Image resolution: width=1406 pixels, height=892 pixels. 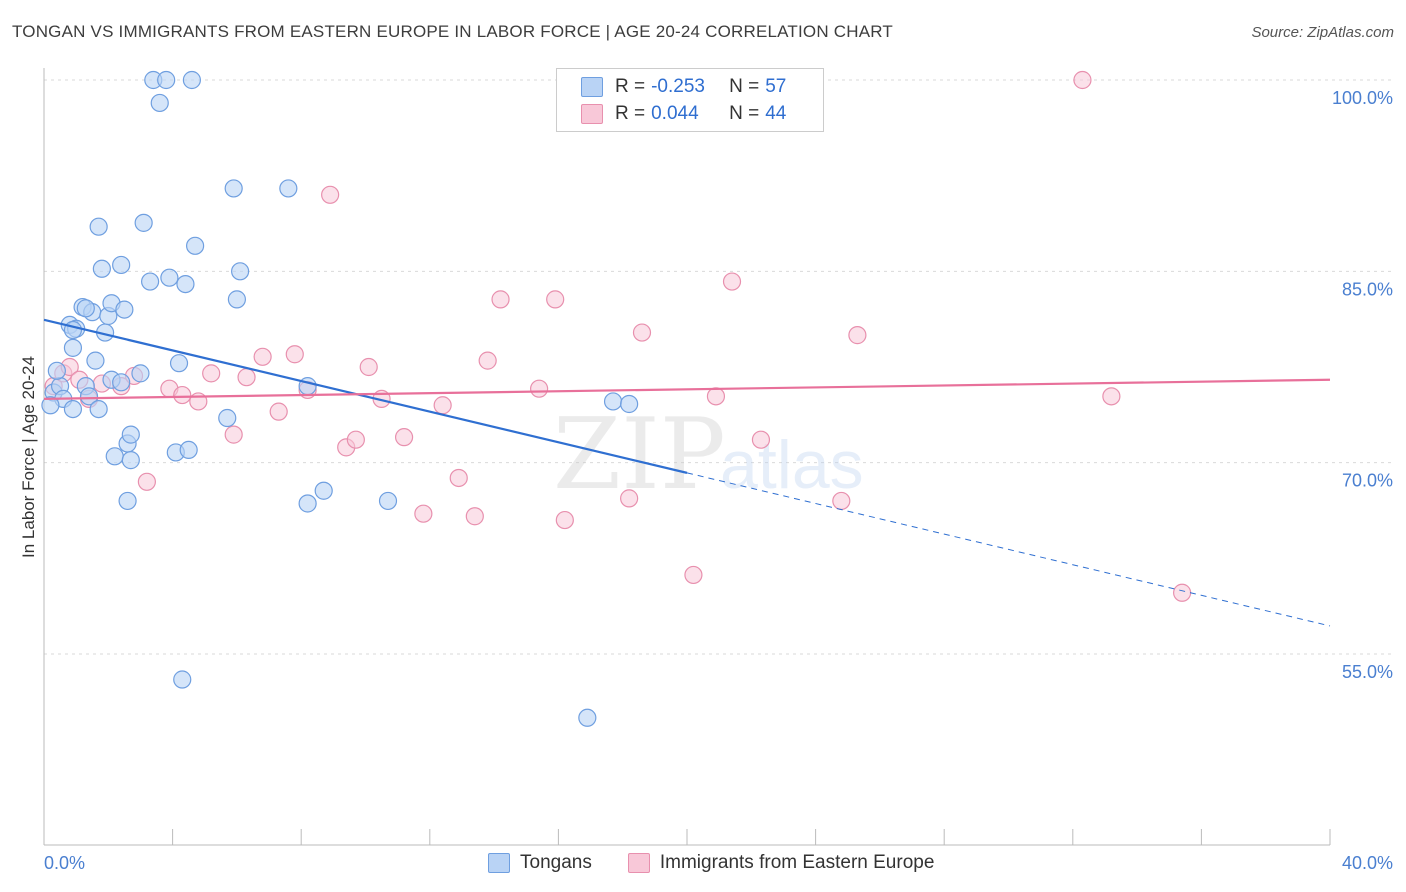 I want to click on legend-swatch-blue, so click(x=592, y=87).